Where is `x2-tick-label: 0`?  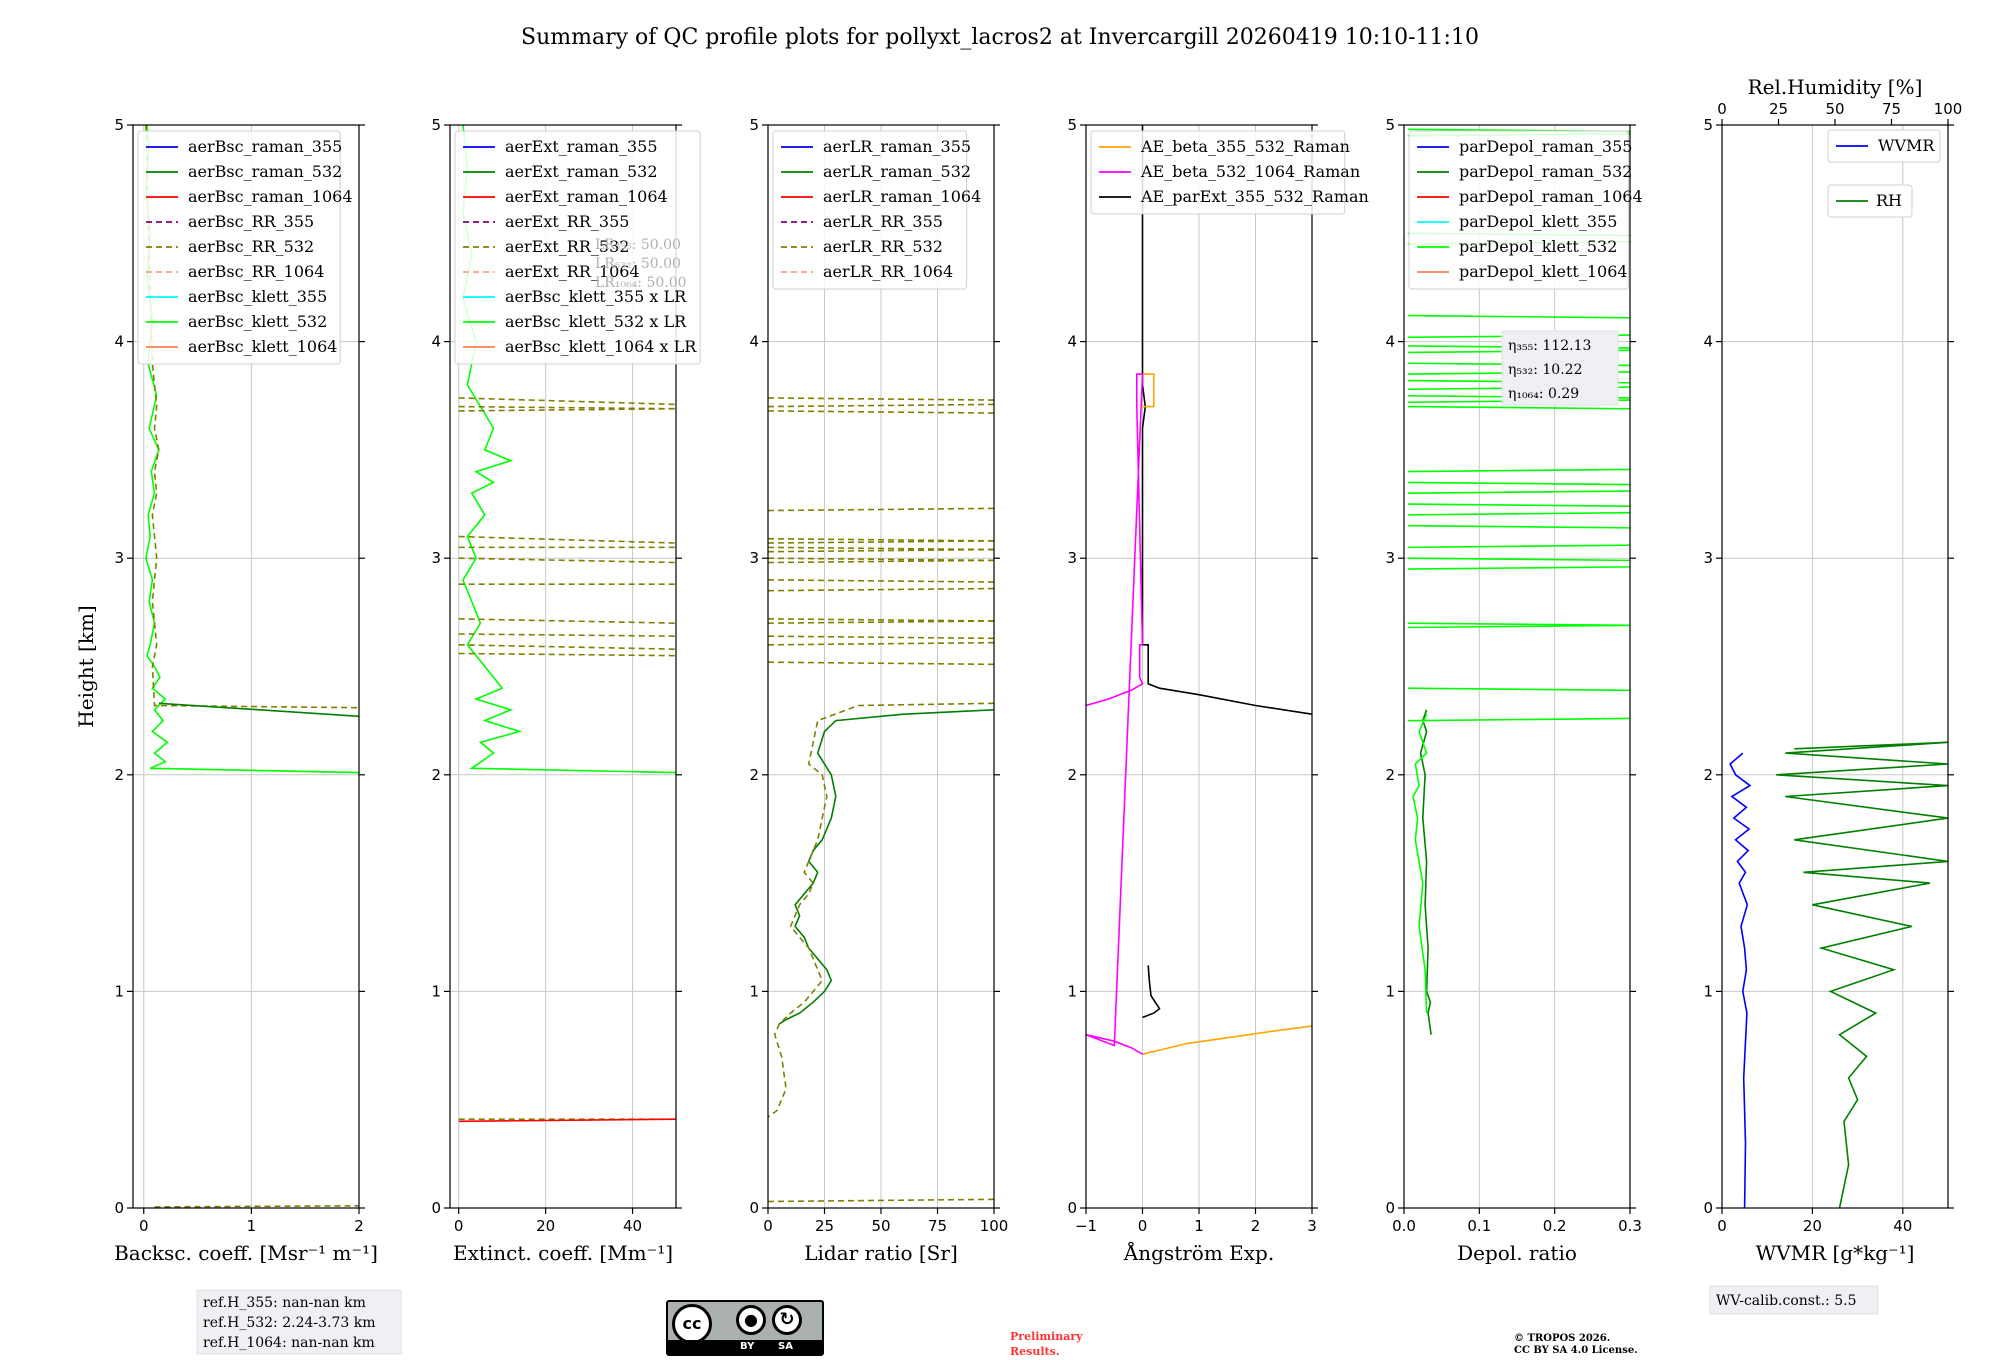 x2-tick-label: 0 is located at coordinates (1722, 109).